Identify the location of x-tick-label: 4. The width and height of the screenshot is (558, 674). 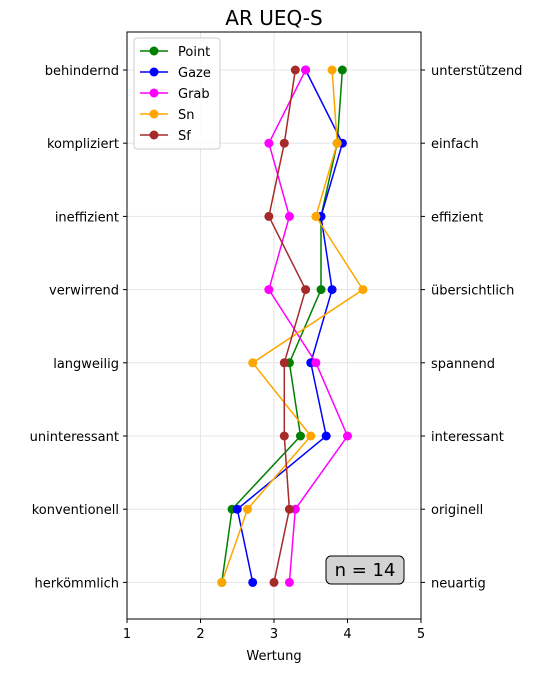
(347, 634).